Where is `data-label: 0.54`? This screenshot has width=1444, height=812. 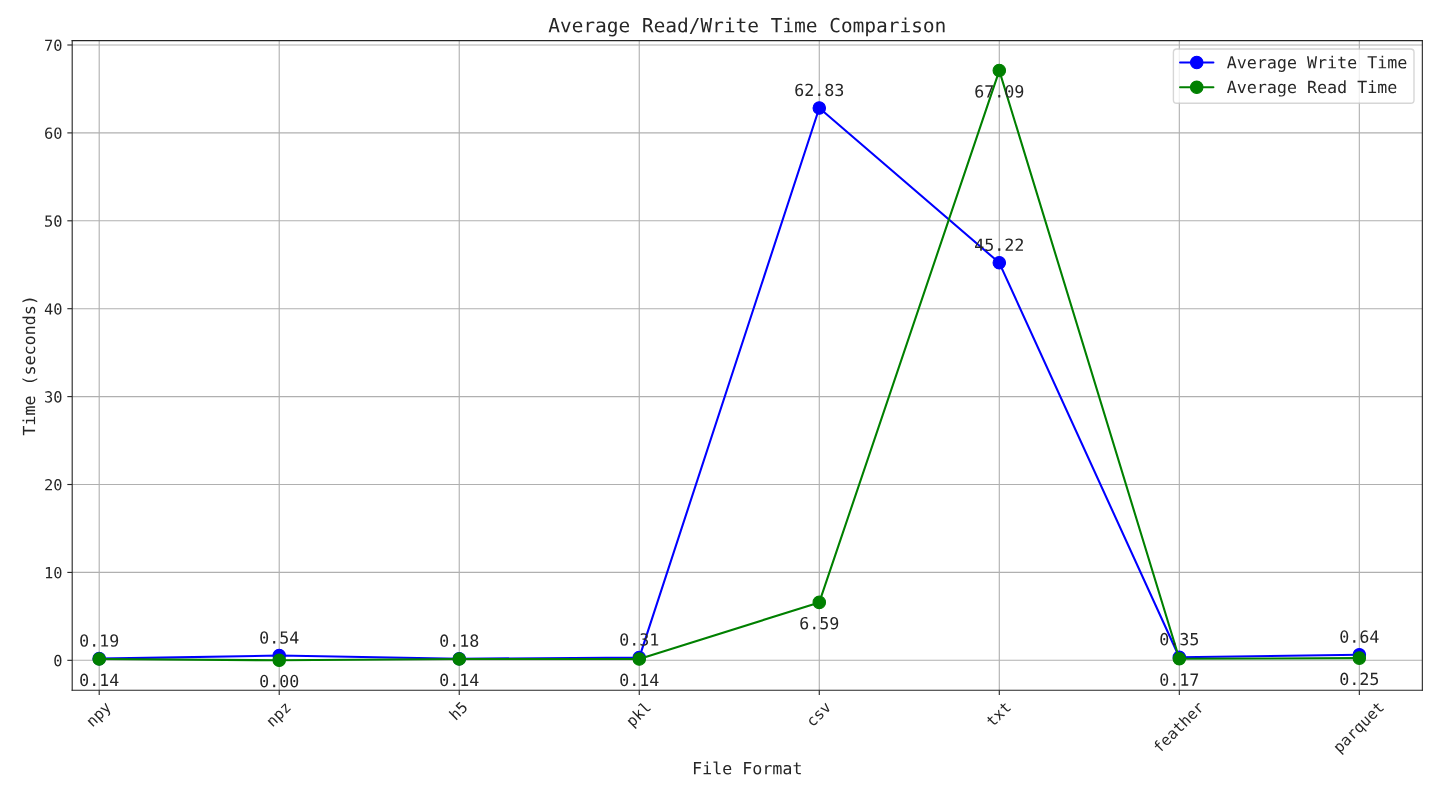
data-label: 0.54 is located at coordinates (279, 637).